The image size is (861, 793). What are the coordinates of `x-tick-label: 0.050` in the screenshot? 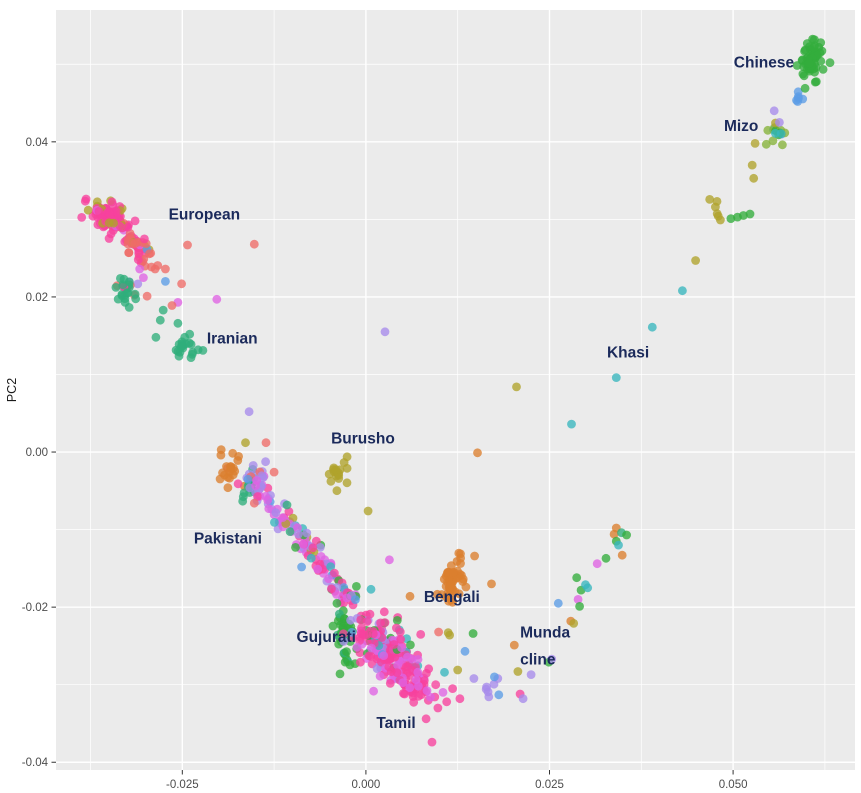 It's located at (733, 785).